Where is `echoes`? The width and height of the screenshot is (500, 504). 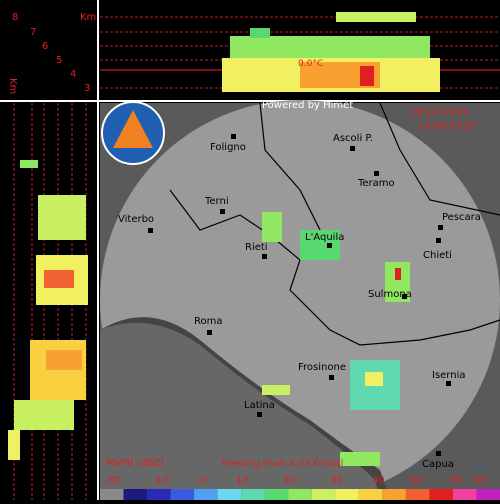
echoes is located at coordinates (336, 339).